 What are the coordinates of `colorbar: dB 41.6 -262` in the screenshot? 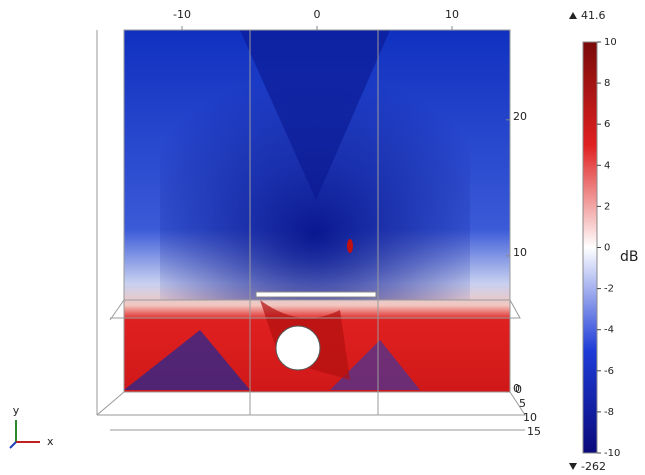 It's located at (604, 241).